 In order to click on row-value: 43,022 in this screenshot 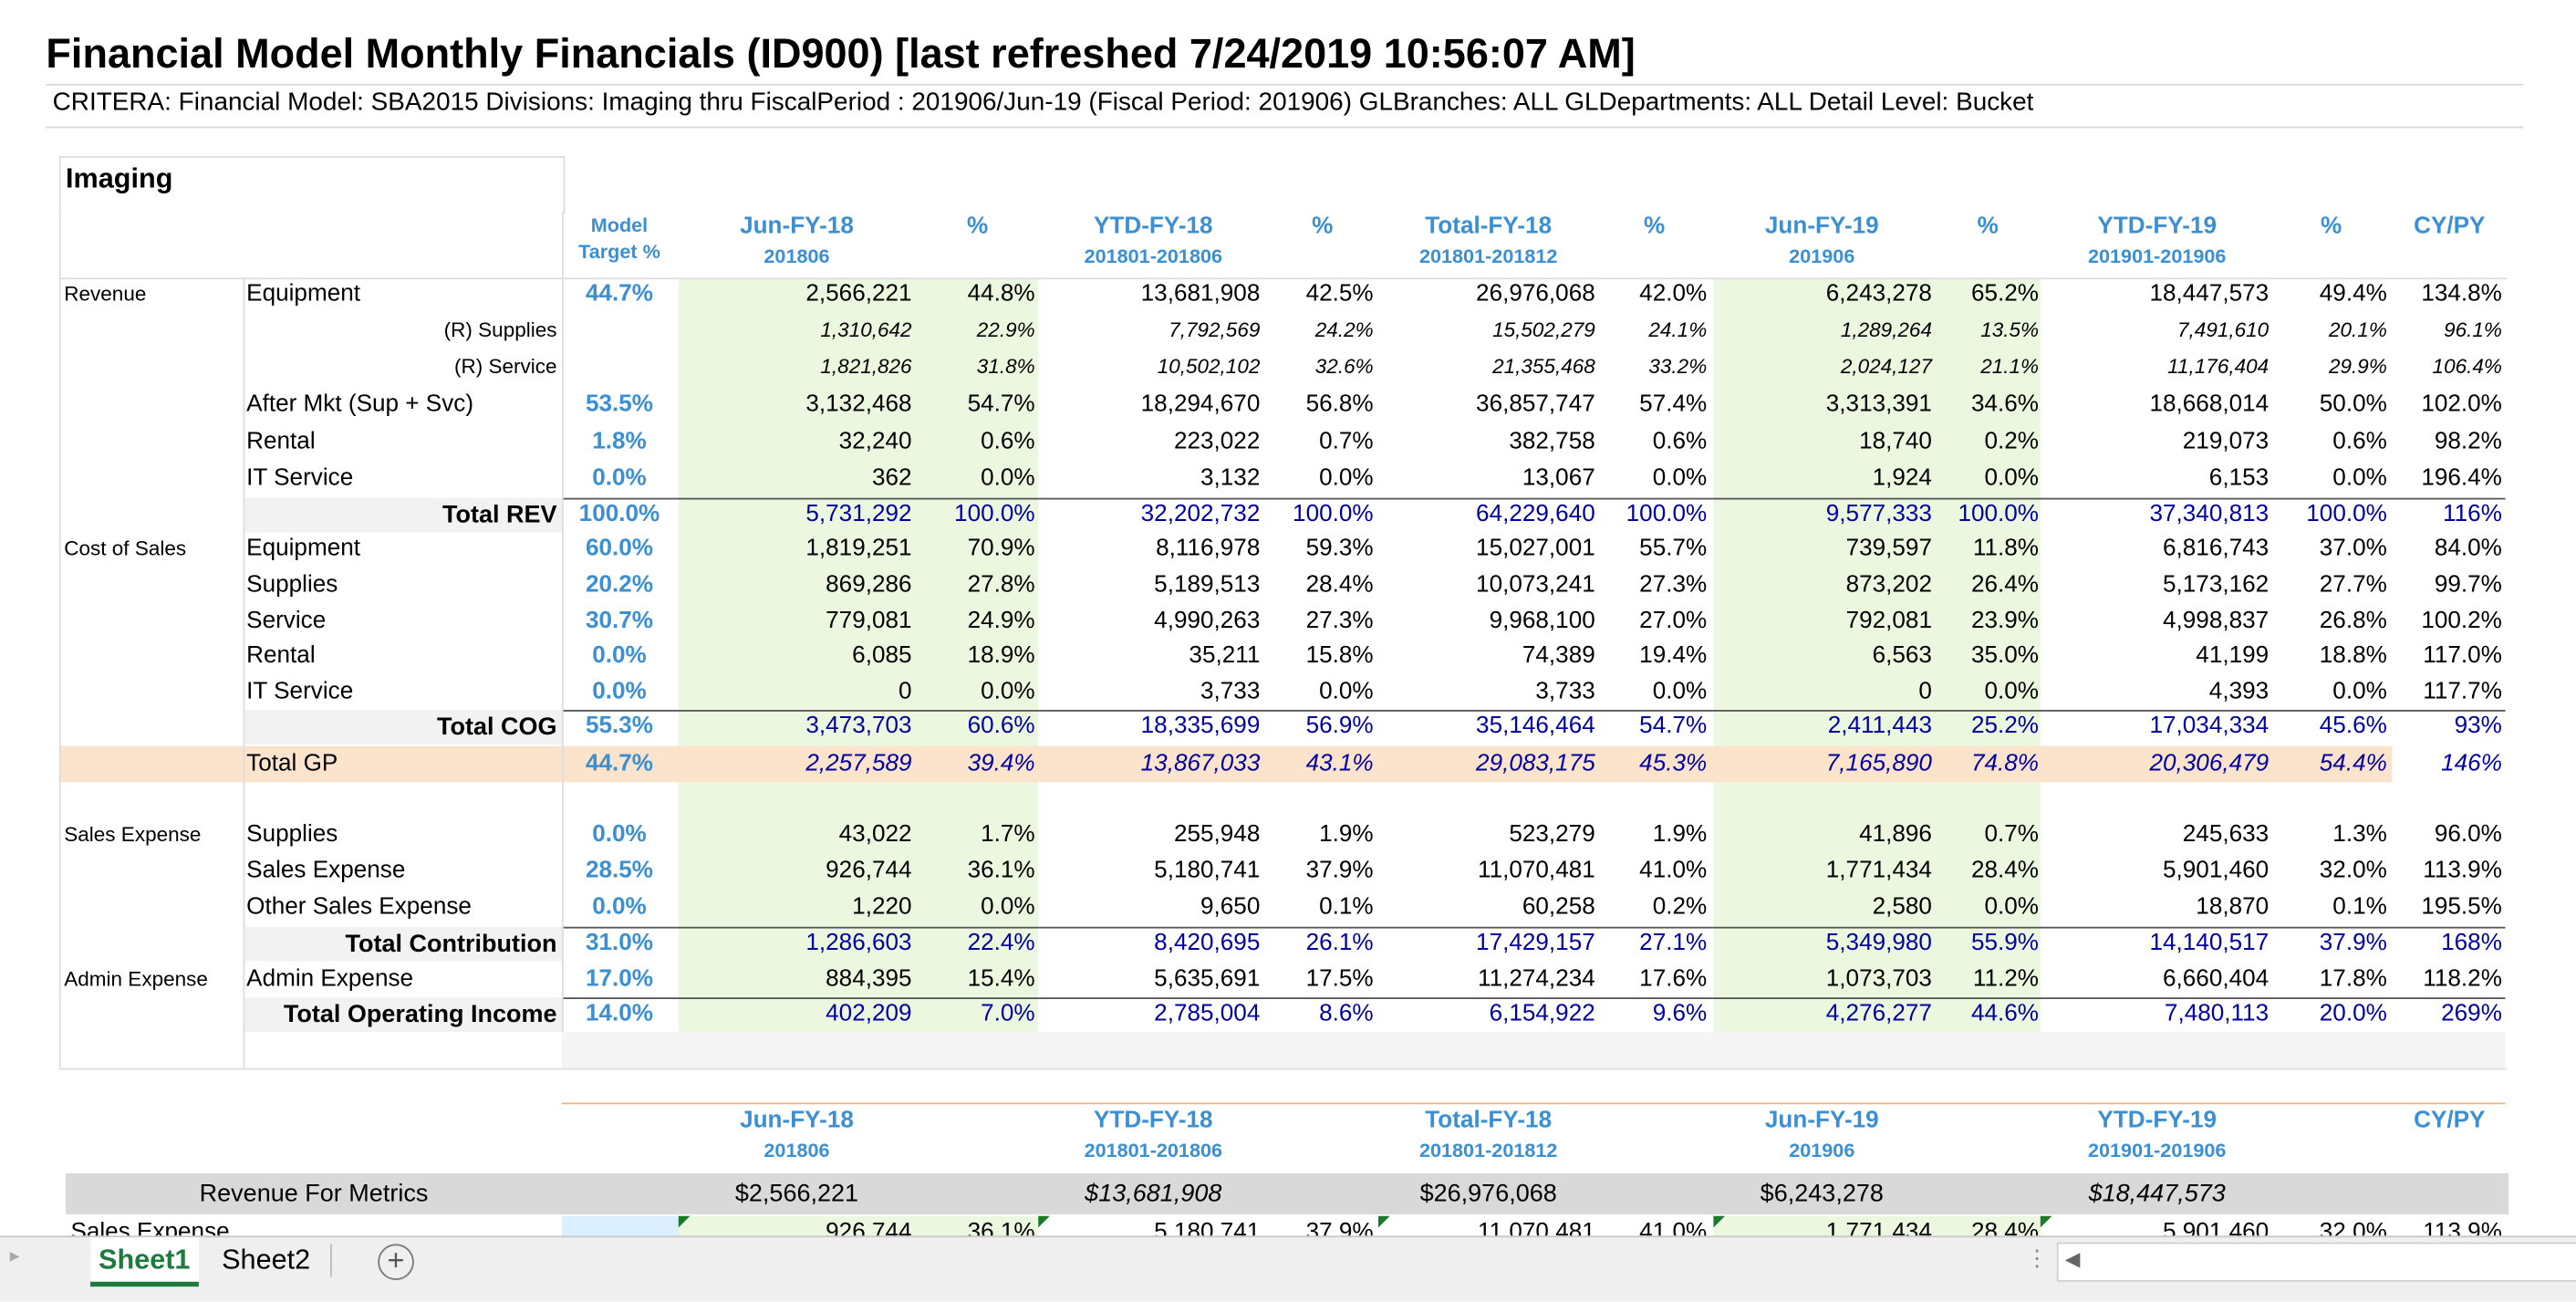, I will do `click(875, 835)`.